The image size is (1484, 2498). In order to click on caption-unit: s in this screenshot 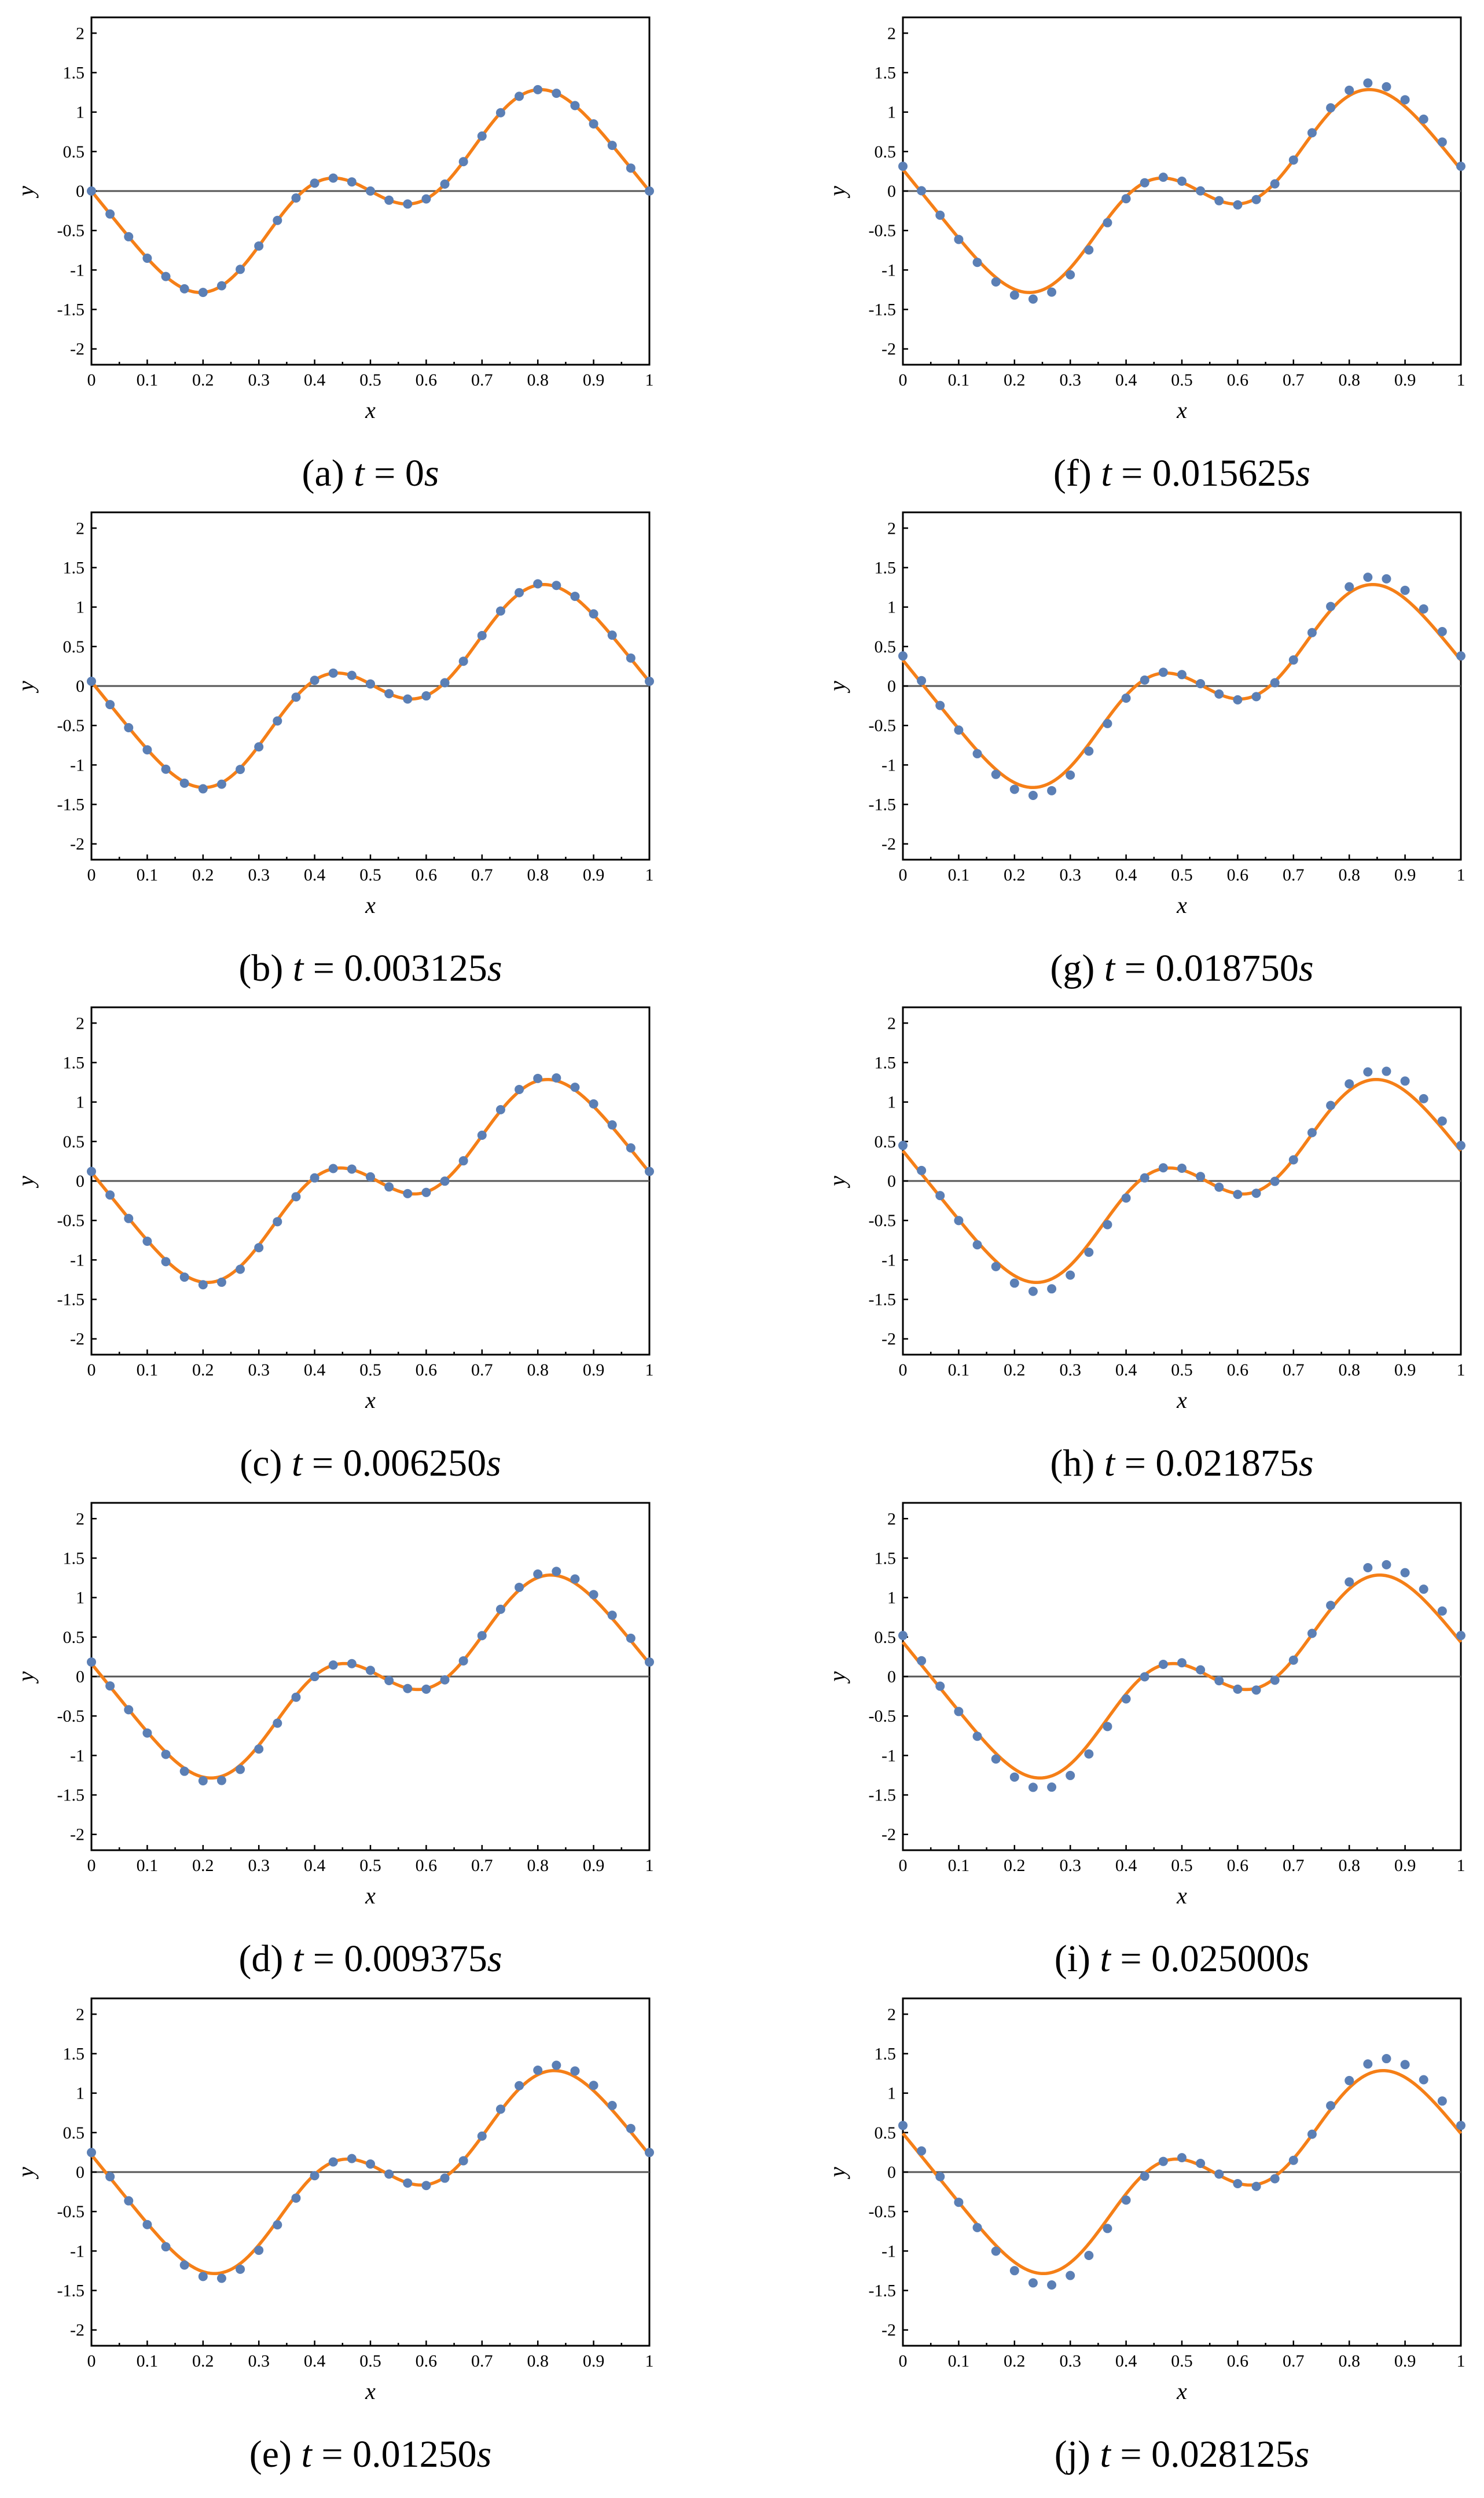, I will do `click(432, 473)`.